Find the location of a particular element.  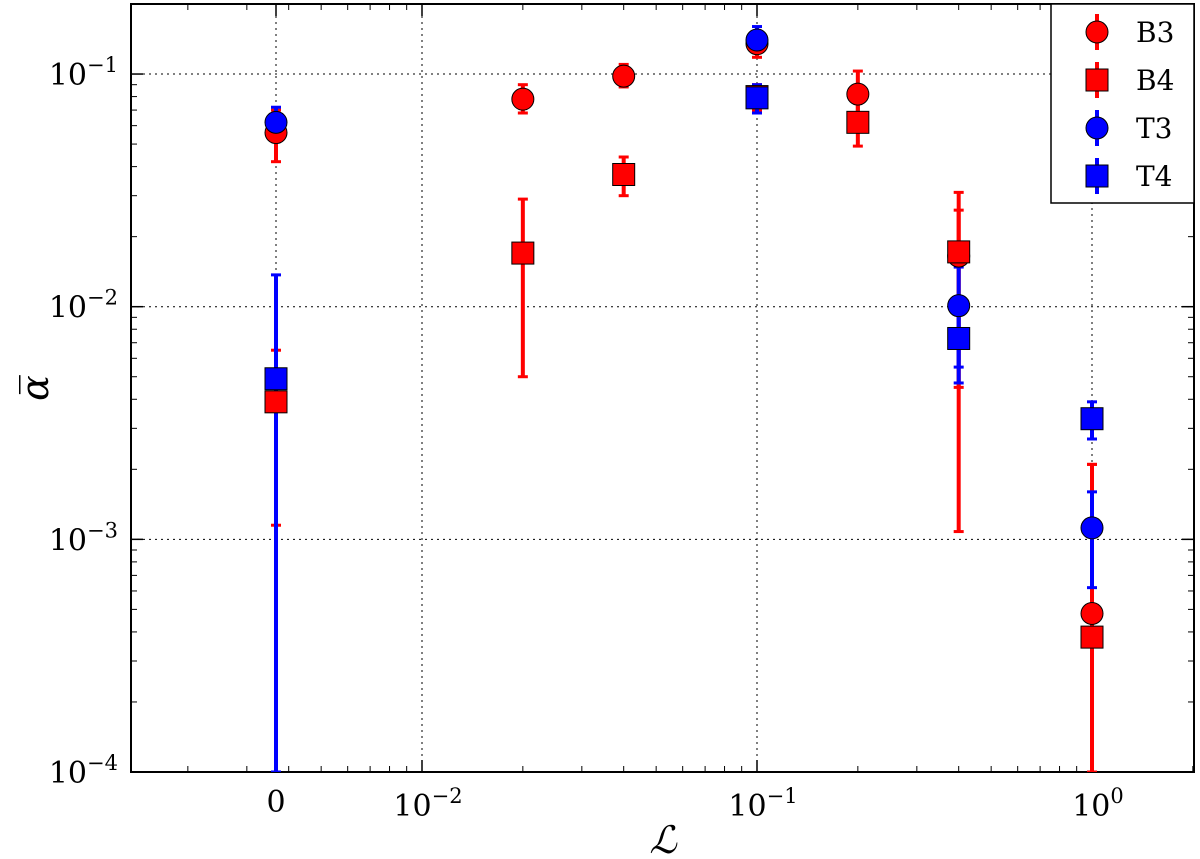

legend-label: T4 is located at coordinates (1154, 176).